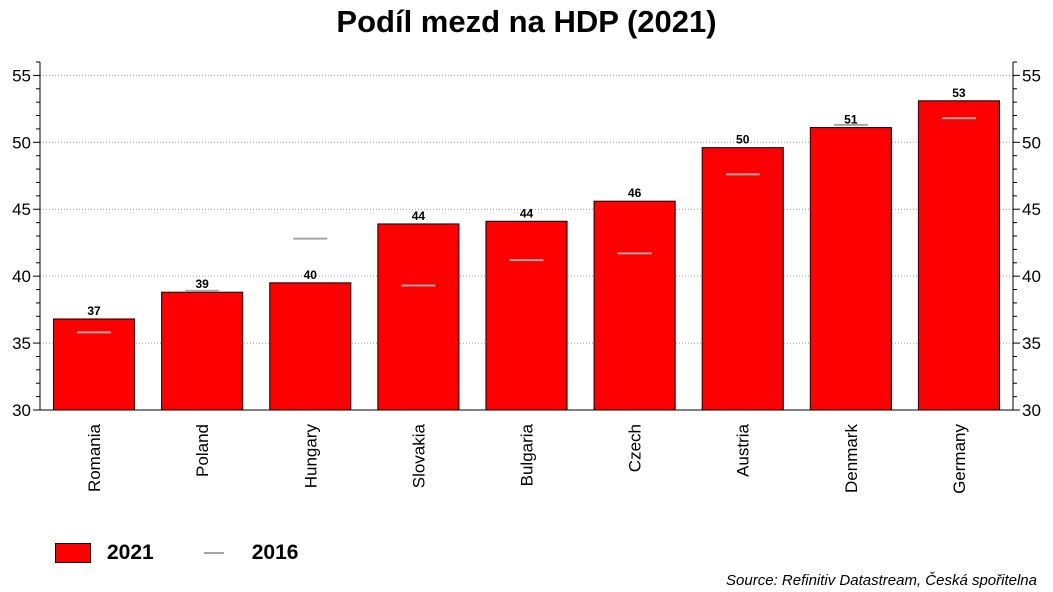 This screenshot has height=592, width=1053. What do you see at coordinates (1031, 343) in the screenshot?
I see `y-tick-label-right: 35` at bounding box center [1031, 343].